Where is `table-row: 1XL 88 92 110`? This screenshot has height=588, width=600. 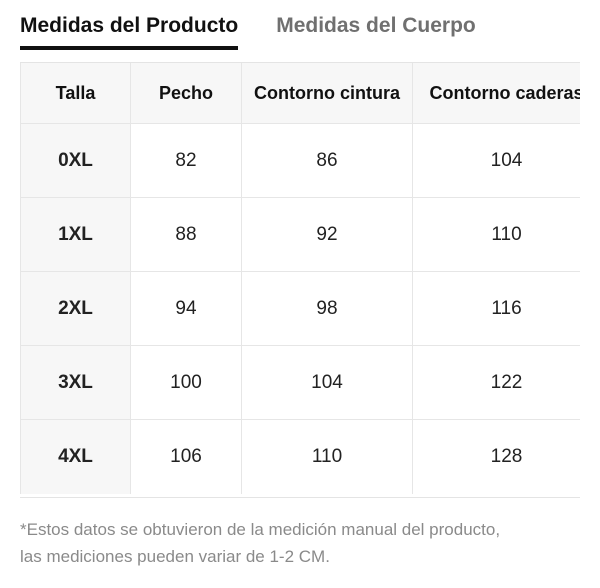 table-row: 1XL 88 92 110 is located at coordinates (300, 235).